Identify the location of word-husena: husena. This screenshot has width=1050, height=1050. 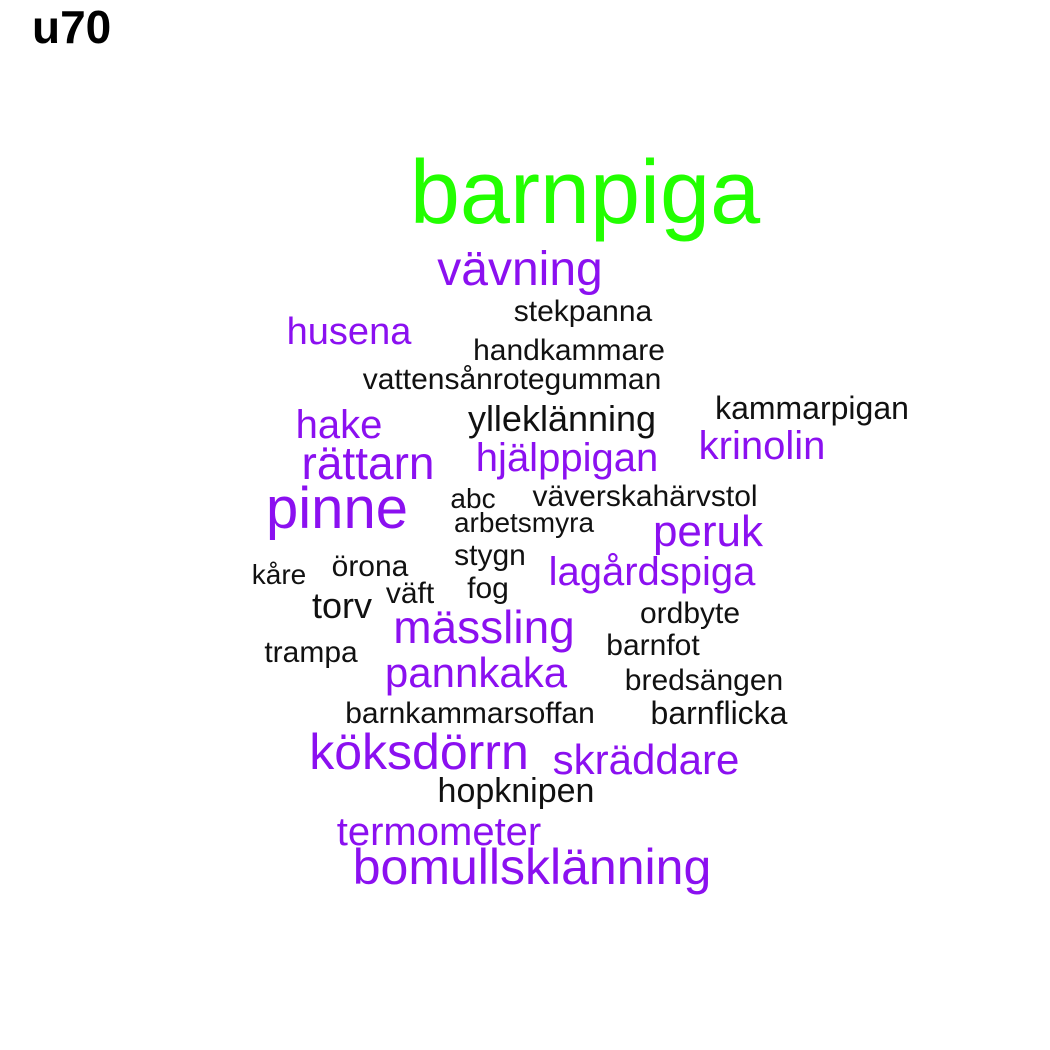
(349, 332).